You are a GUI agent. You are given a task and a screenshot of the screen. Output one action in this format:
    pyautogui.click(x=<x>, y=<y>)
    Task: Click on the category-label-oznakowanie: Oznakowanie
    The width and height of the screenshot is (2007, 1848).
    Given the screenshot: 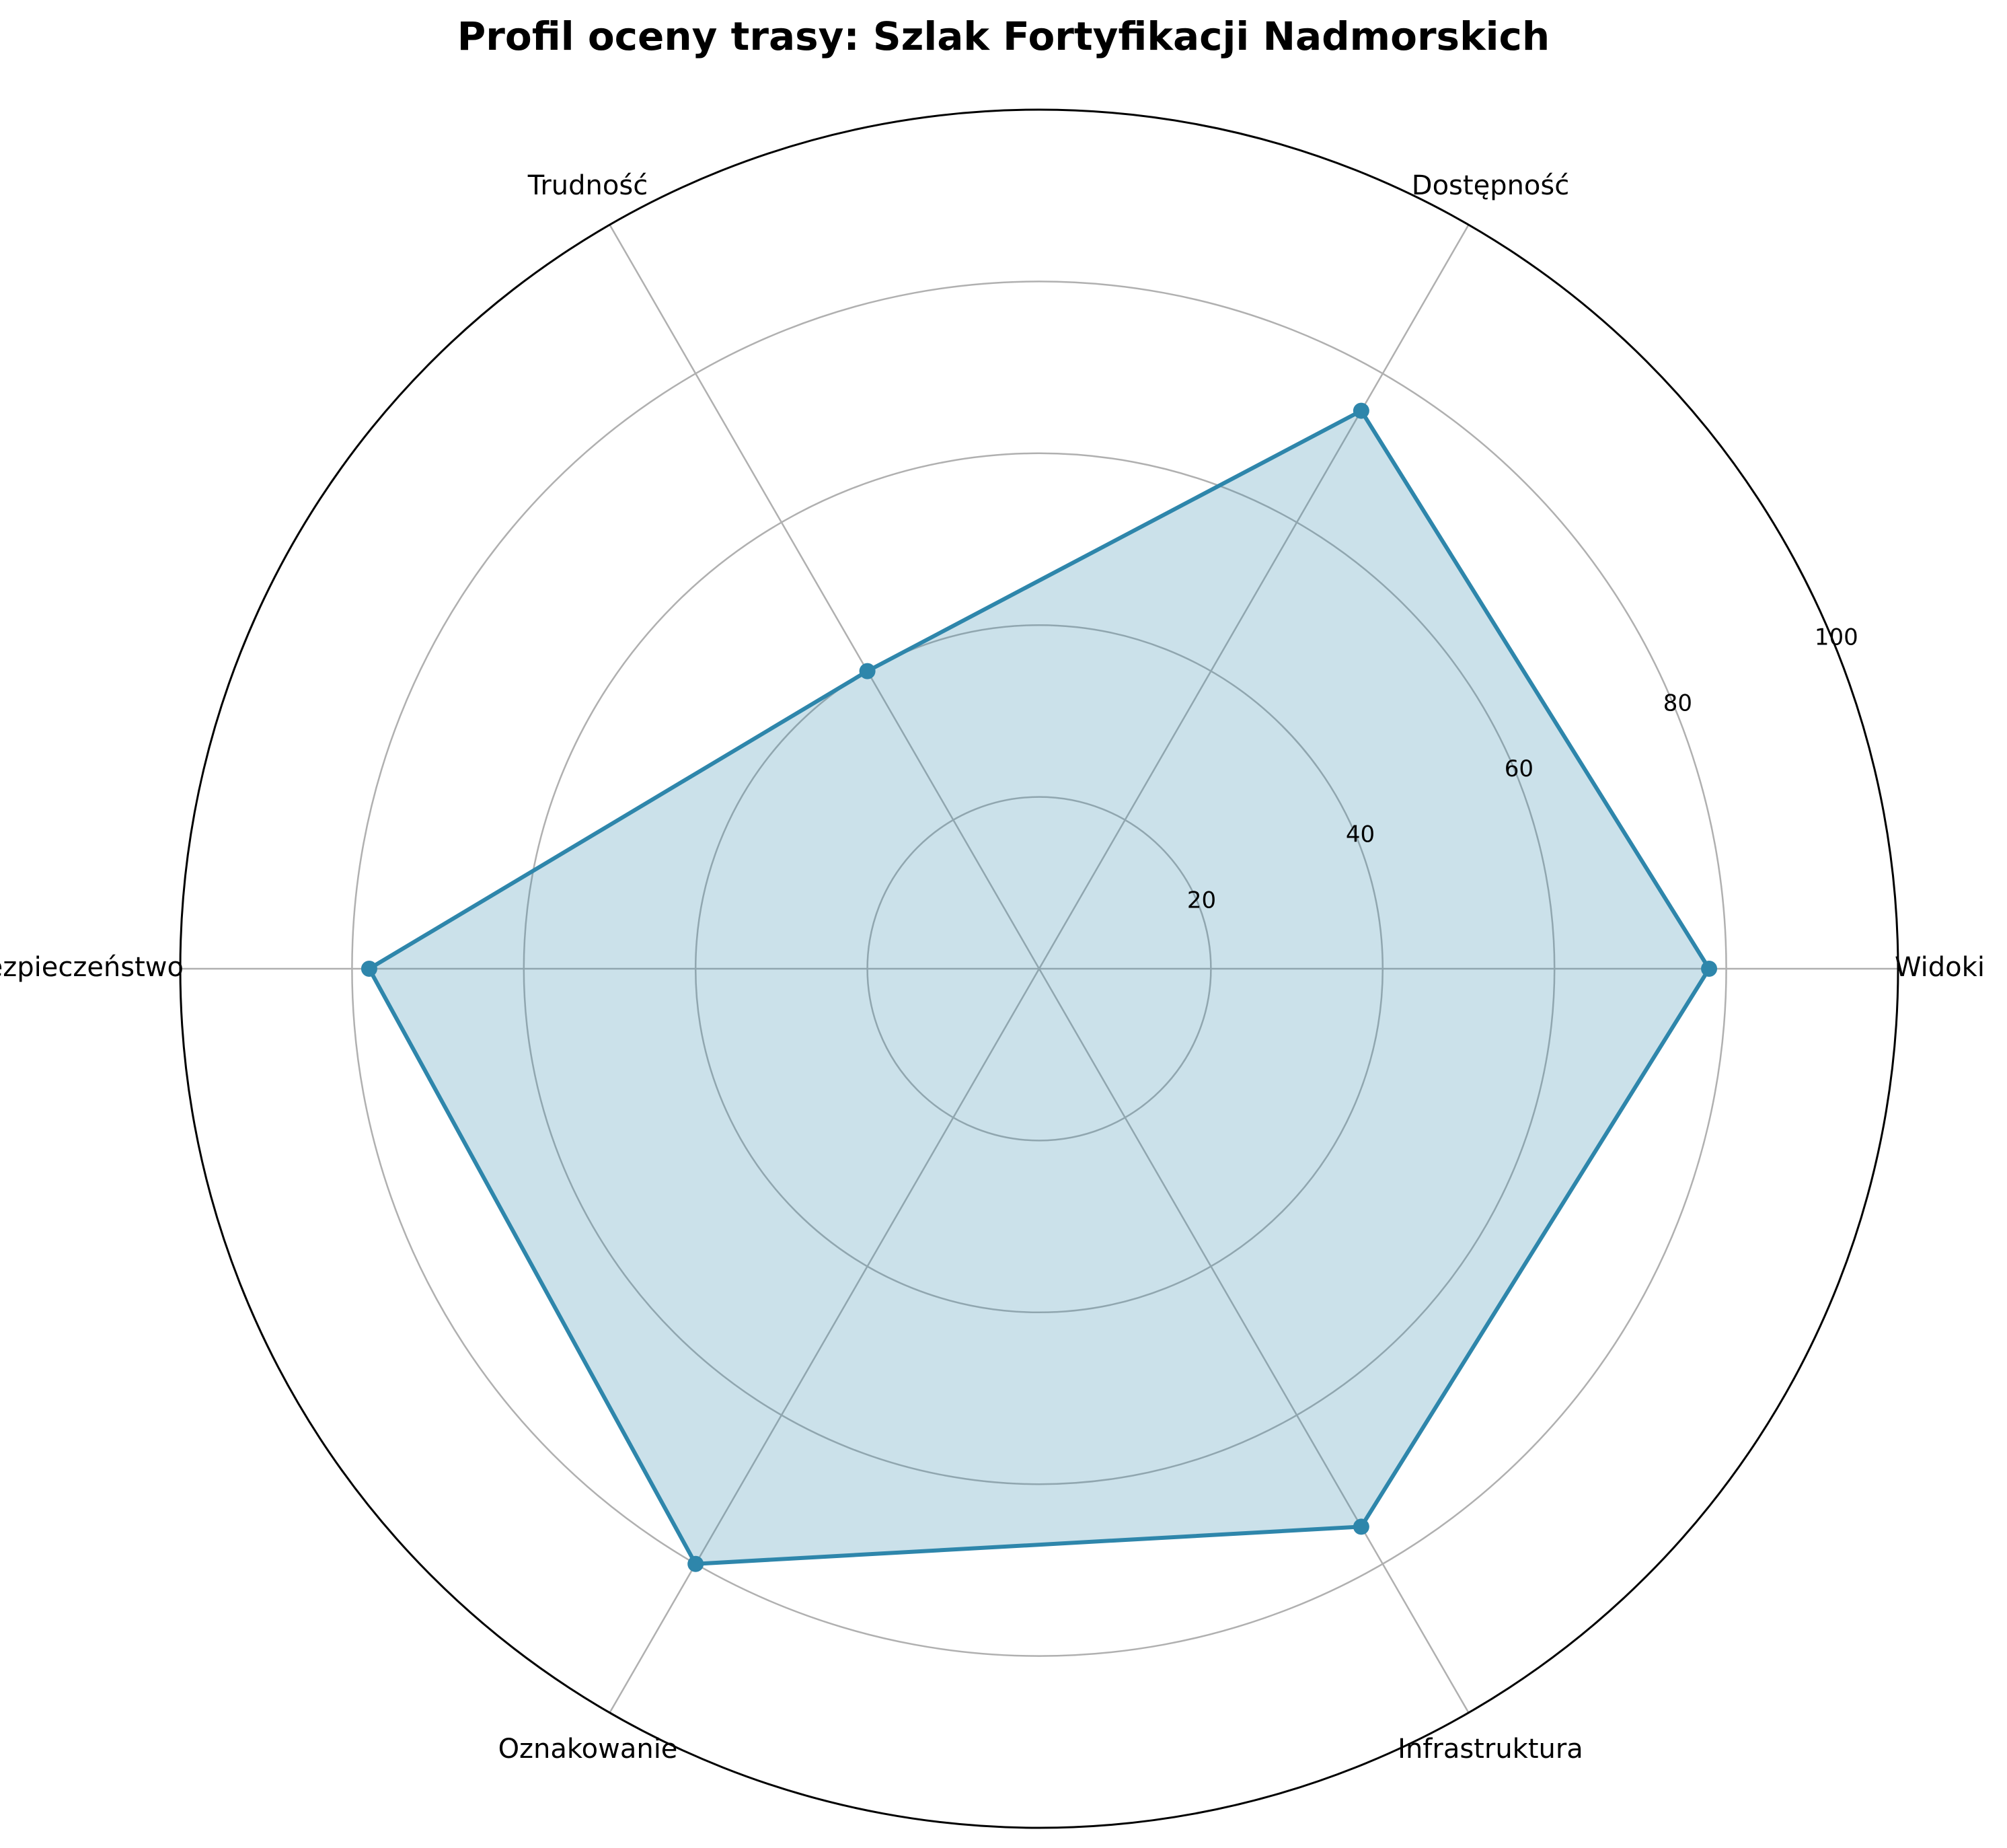 What is the action you would take?
    pyautogui.click(x=588, y=1749)
    